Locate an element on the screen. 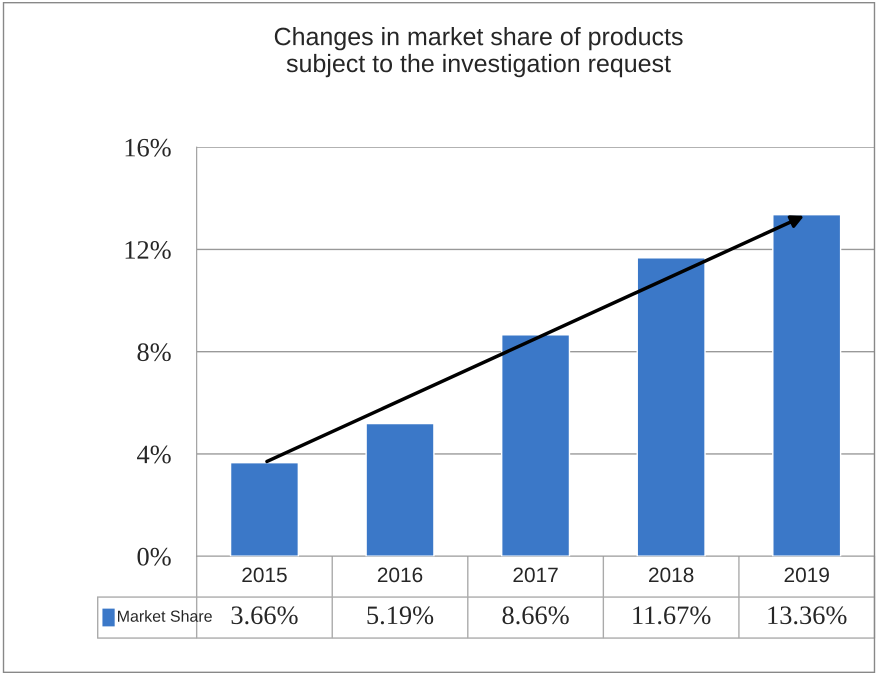 The width and height of the screenshot is (878, 675). x-tick-label: 2015 is located at coordinates (264, 574).